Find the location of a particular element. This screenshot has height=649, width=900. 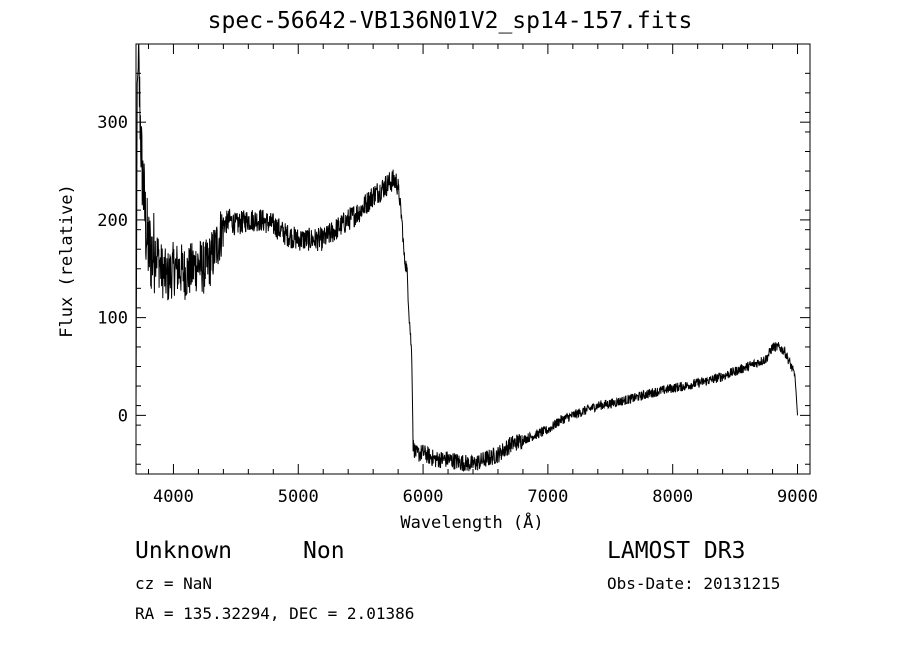

x-tick-label: 7000 is located at coordinates (547, 497).